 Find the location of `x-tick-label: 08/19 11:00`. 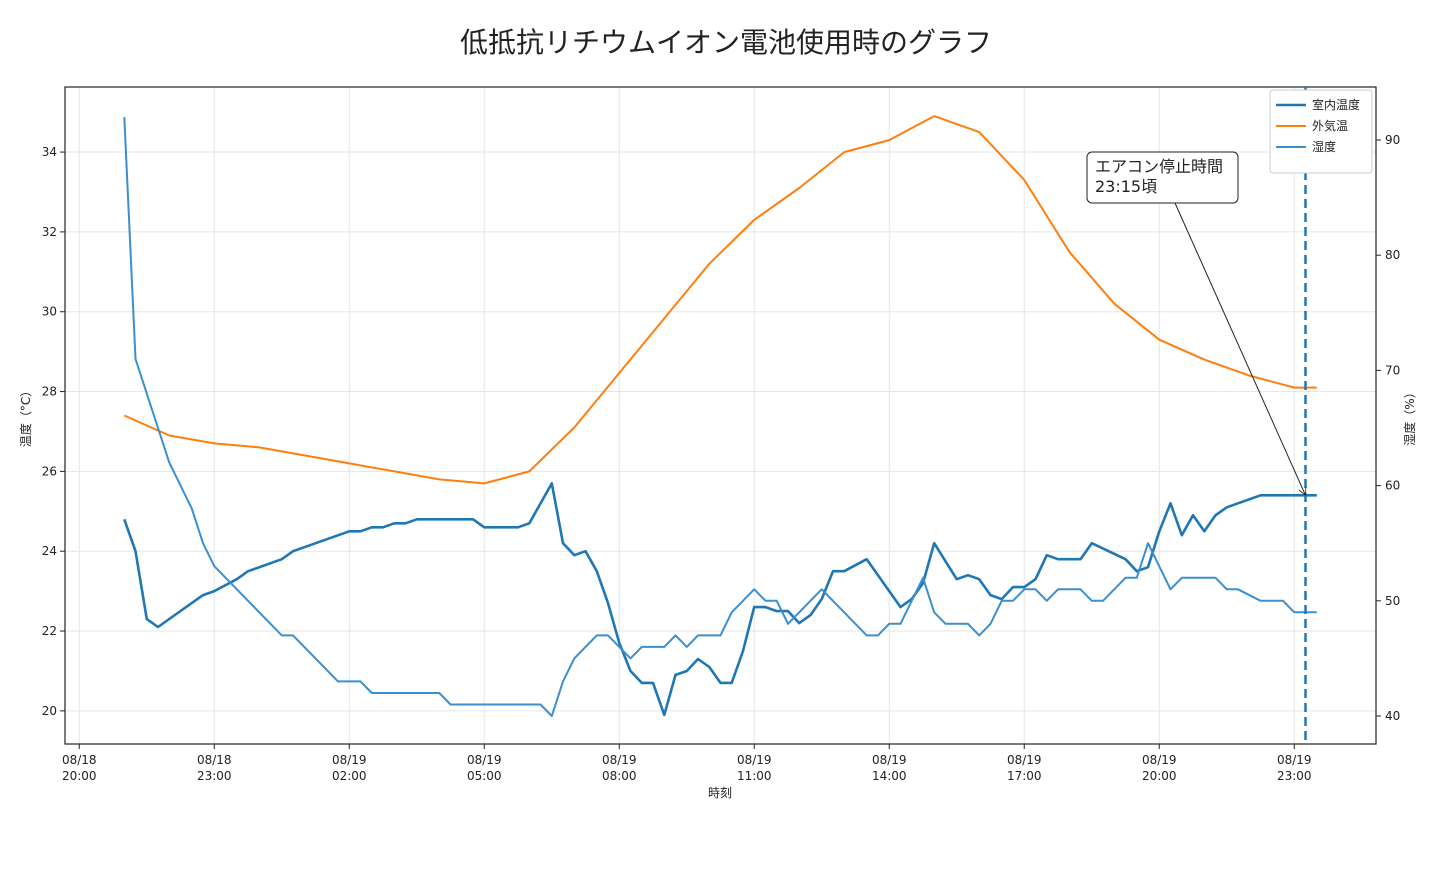

x-tick-label: 08/19 11:00 is located at coordinates (754, 768).